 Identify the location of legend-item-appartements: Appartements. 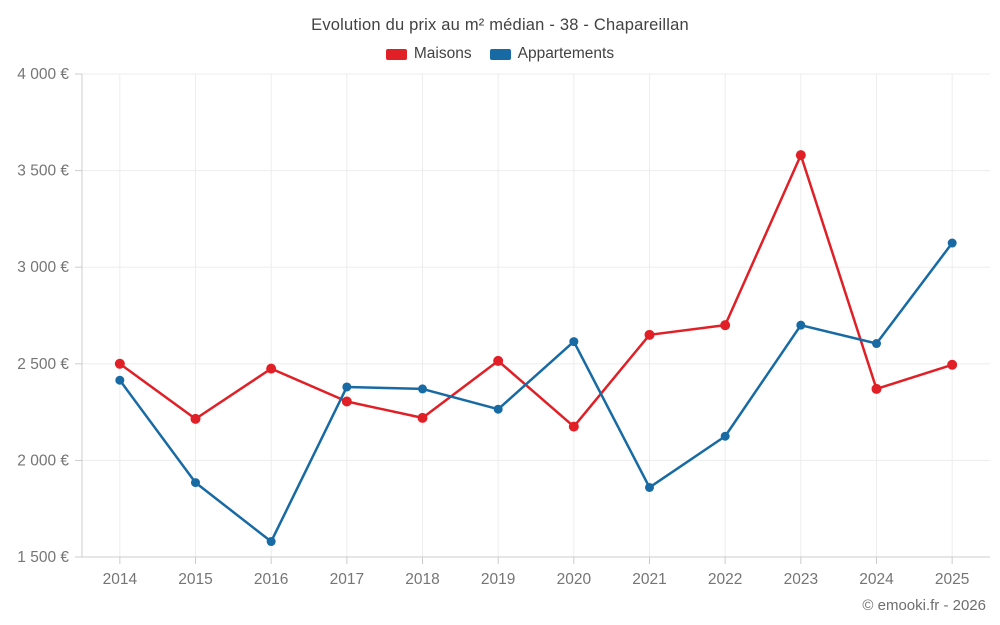
(552, 54).